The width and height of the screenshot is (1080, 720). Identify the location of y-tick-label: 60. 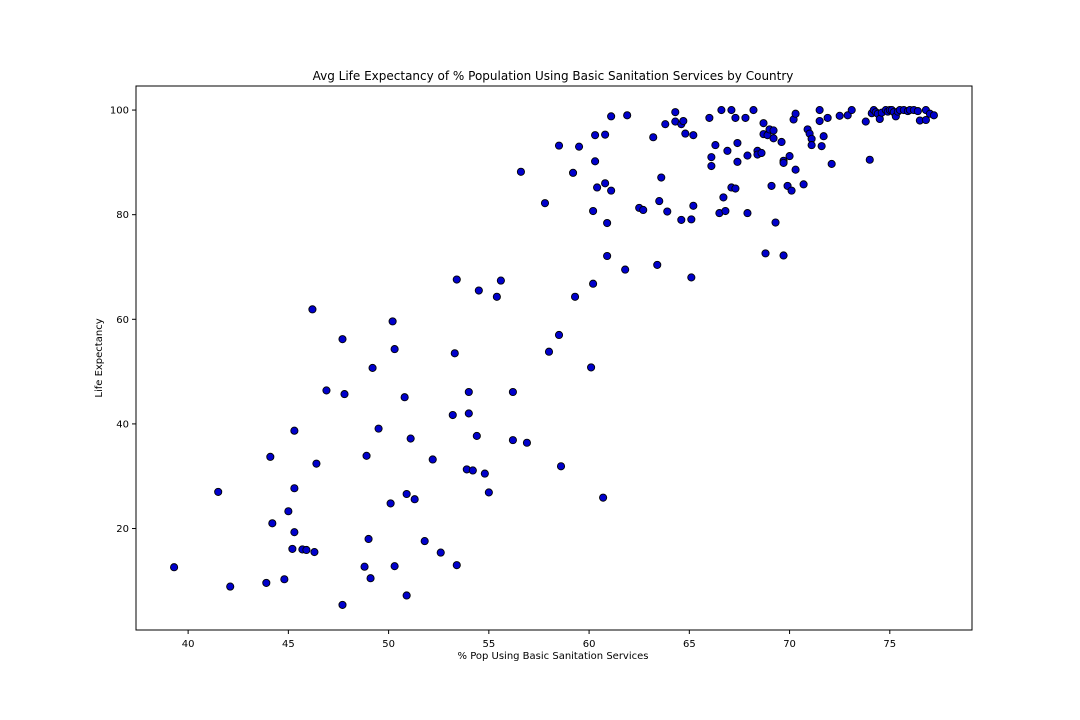
(122, 320).